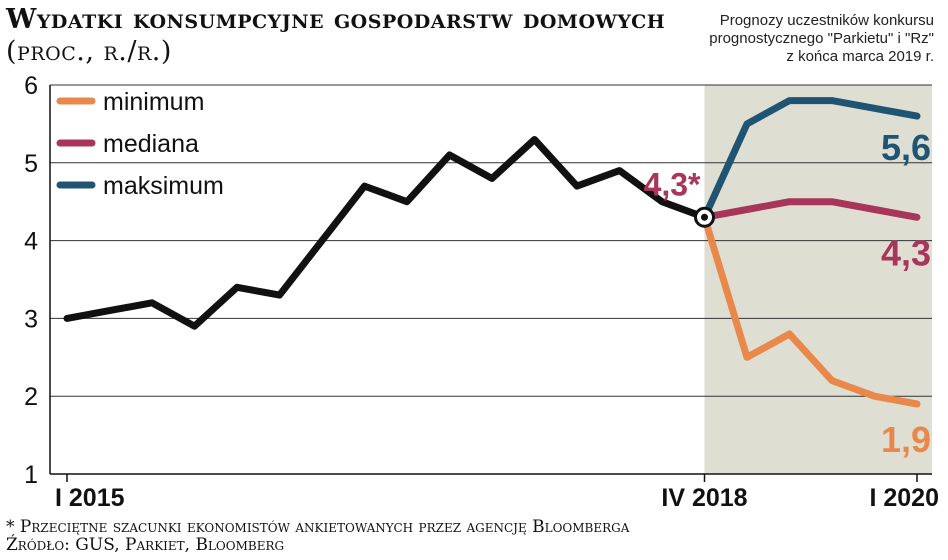 The image size is (948, 560). I want to click on y-tick-4: 4, so click(31, 242).